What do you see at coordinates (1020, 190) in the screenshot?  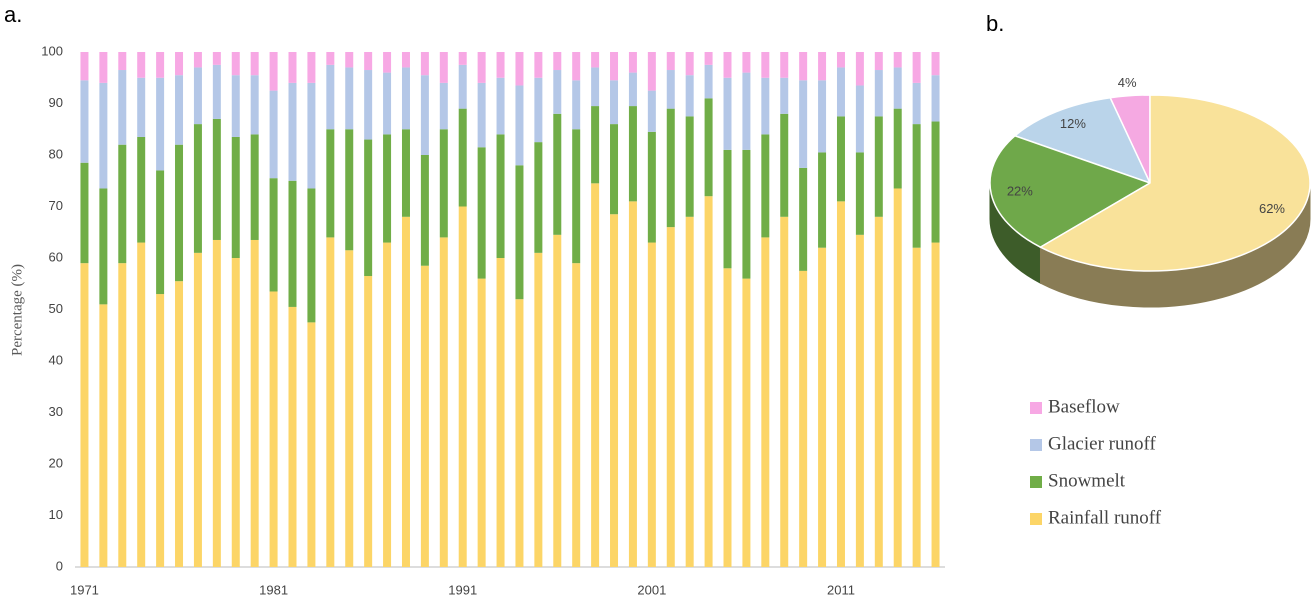 I see `pie-label: 22%` at bounding box center [1020, 190].